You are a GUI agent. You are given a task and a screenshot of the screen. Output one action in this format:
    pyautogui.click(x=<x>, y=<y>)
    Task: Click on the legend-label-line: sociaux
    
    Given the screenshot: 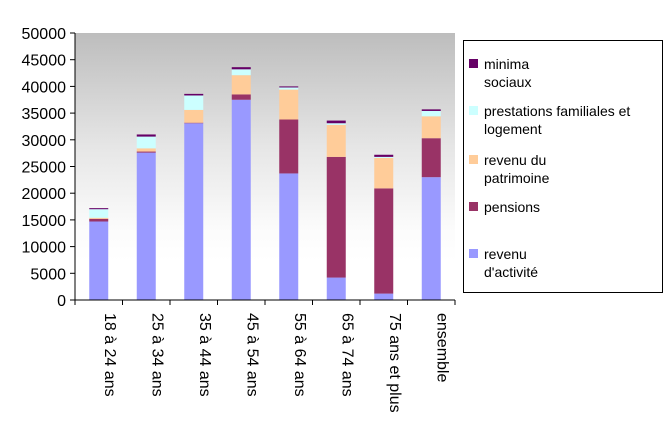 What is the action you would take?
    pyautogui.click(x=508, y=82)
    